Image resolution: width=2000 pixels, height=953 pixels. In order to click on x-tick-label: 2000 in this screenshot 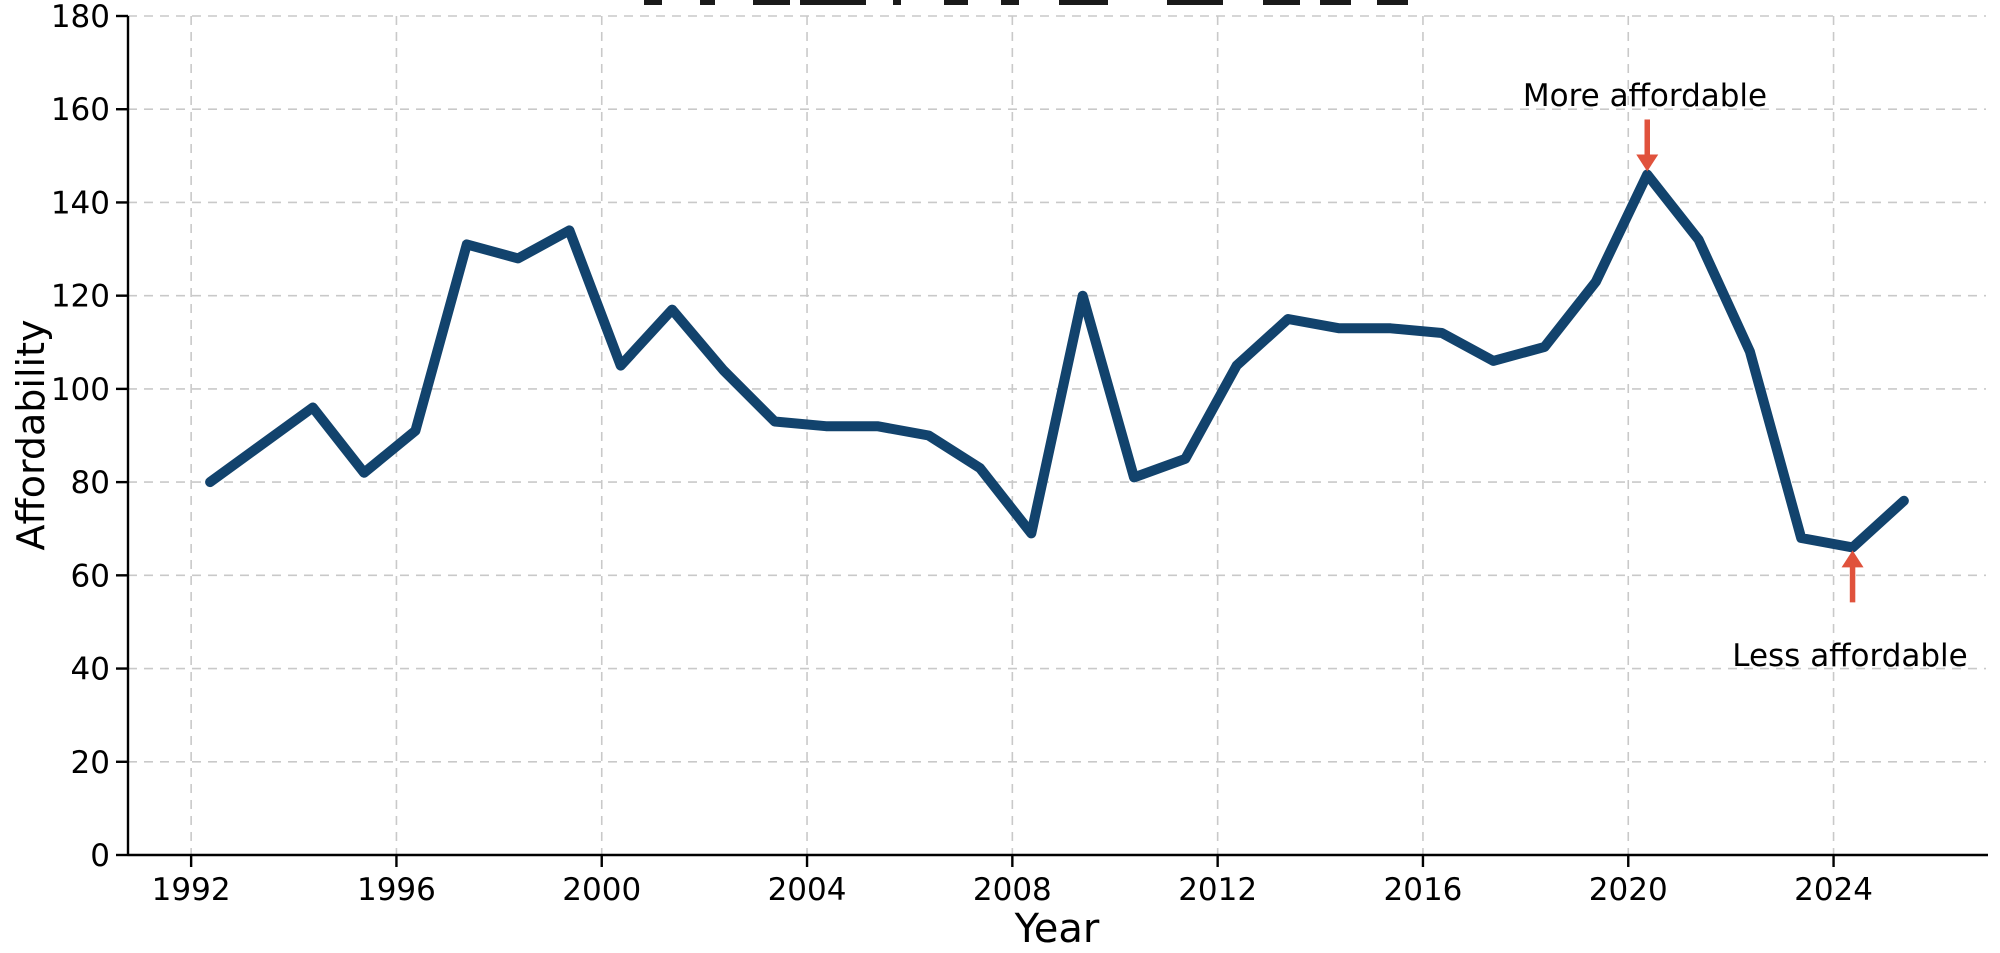, I will do `click(601, 890)`.